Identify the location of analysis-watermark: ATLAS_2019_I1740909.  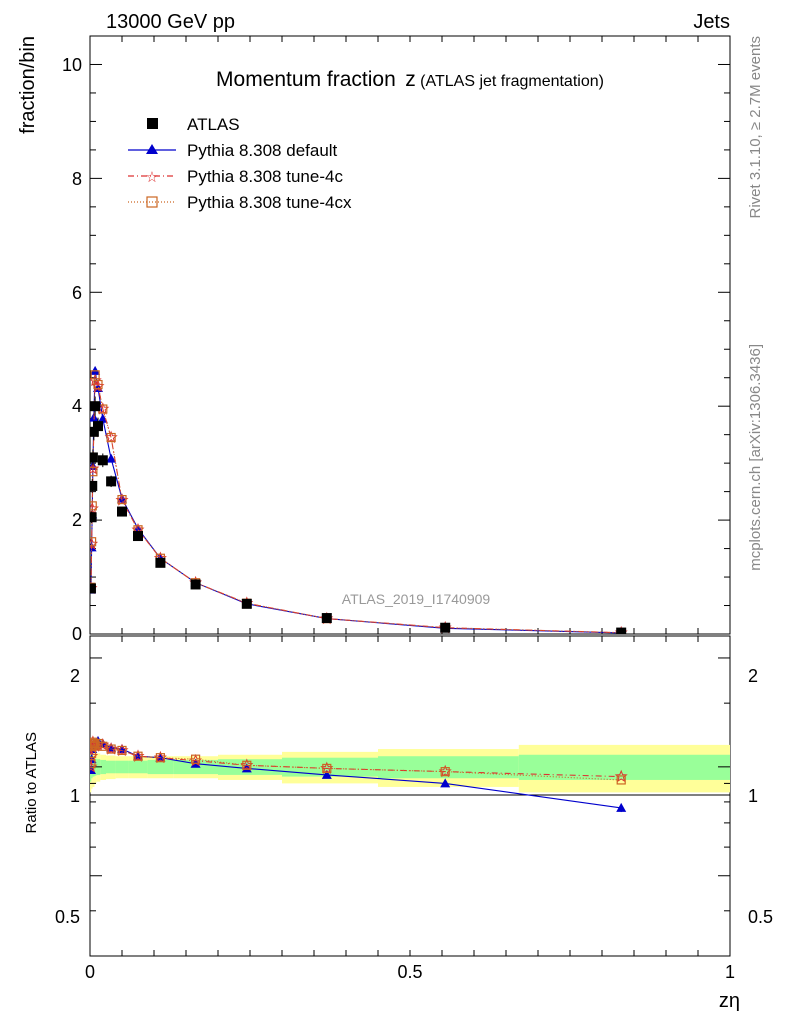
(416, 599).